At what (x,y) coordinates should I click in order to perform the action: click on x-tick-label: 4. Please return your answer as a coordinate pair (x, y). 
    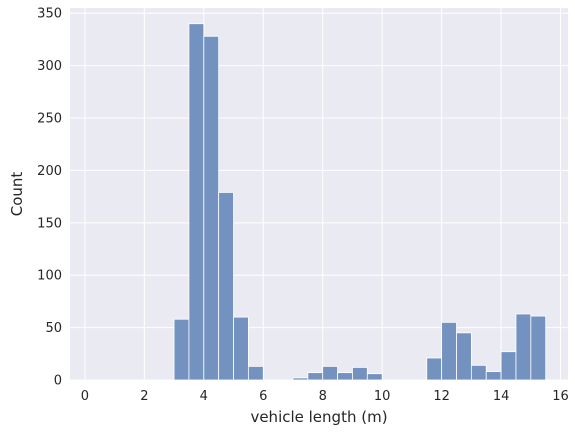
    Looking at the image, I should click on (204, 396).